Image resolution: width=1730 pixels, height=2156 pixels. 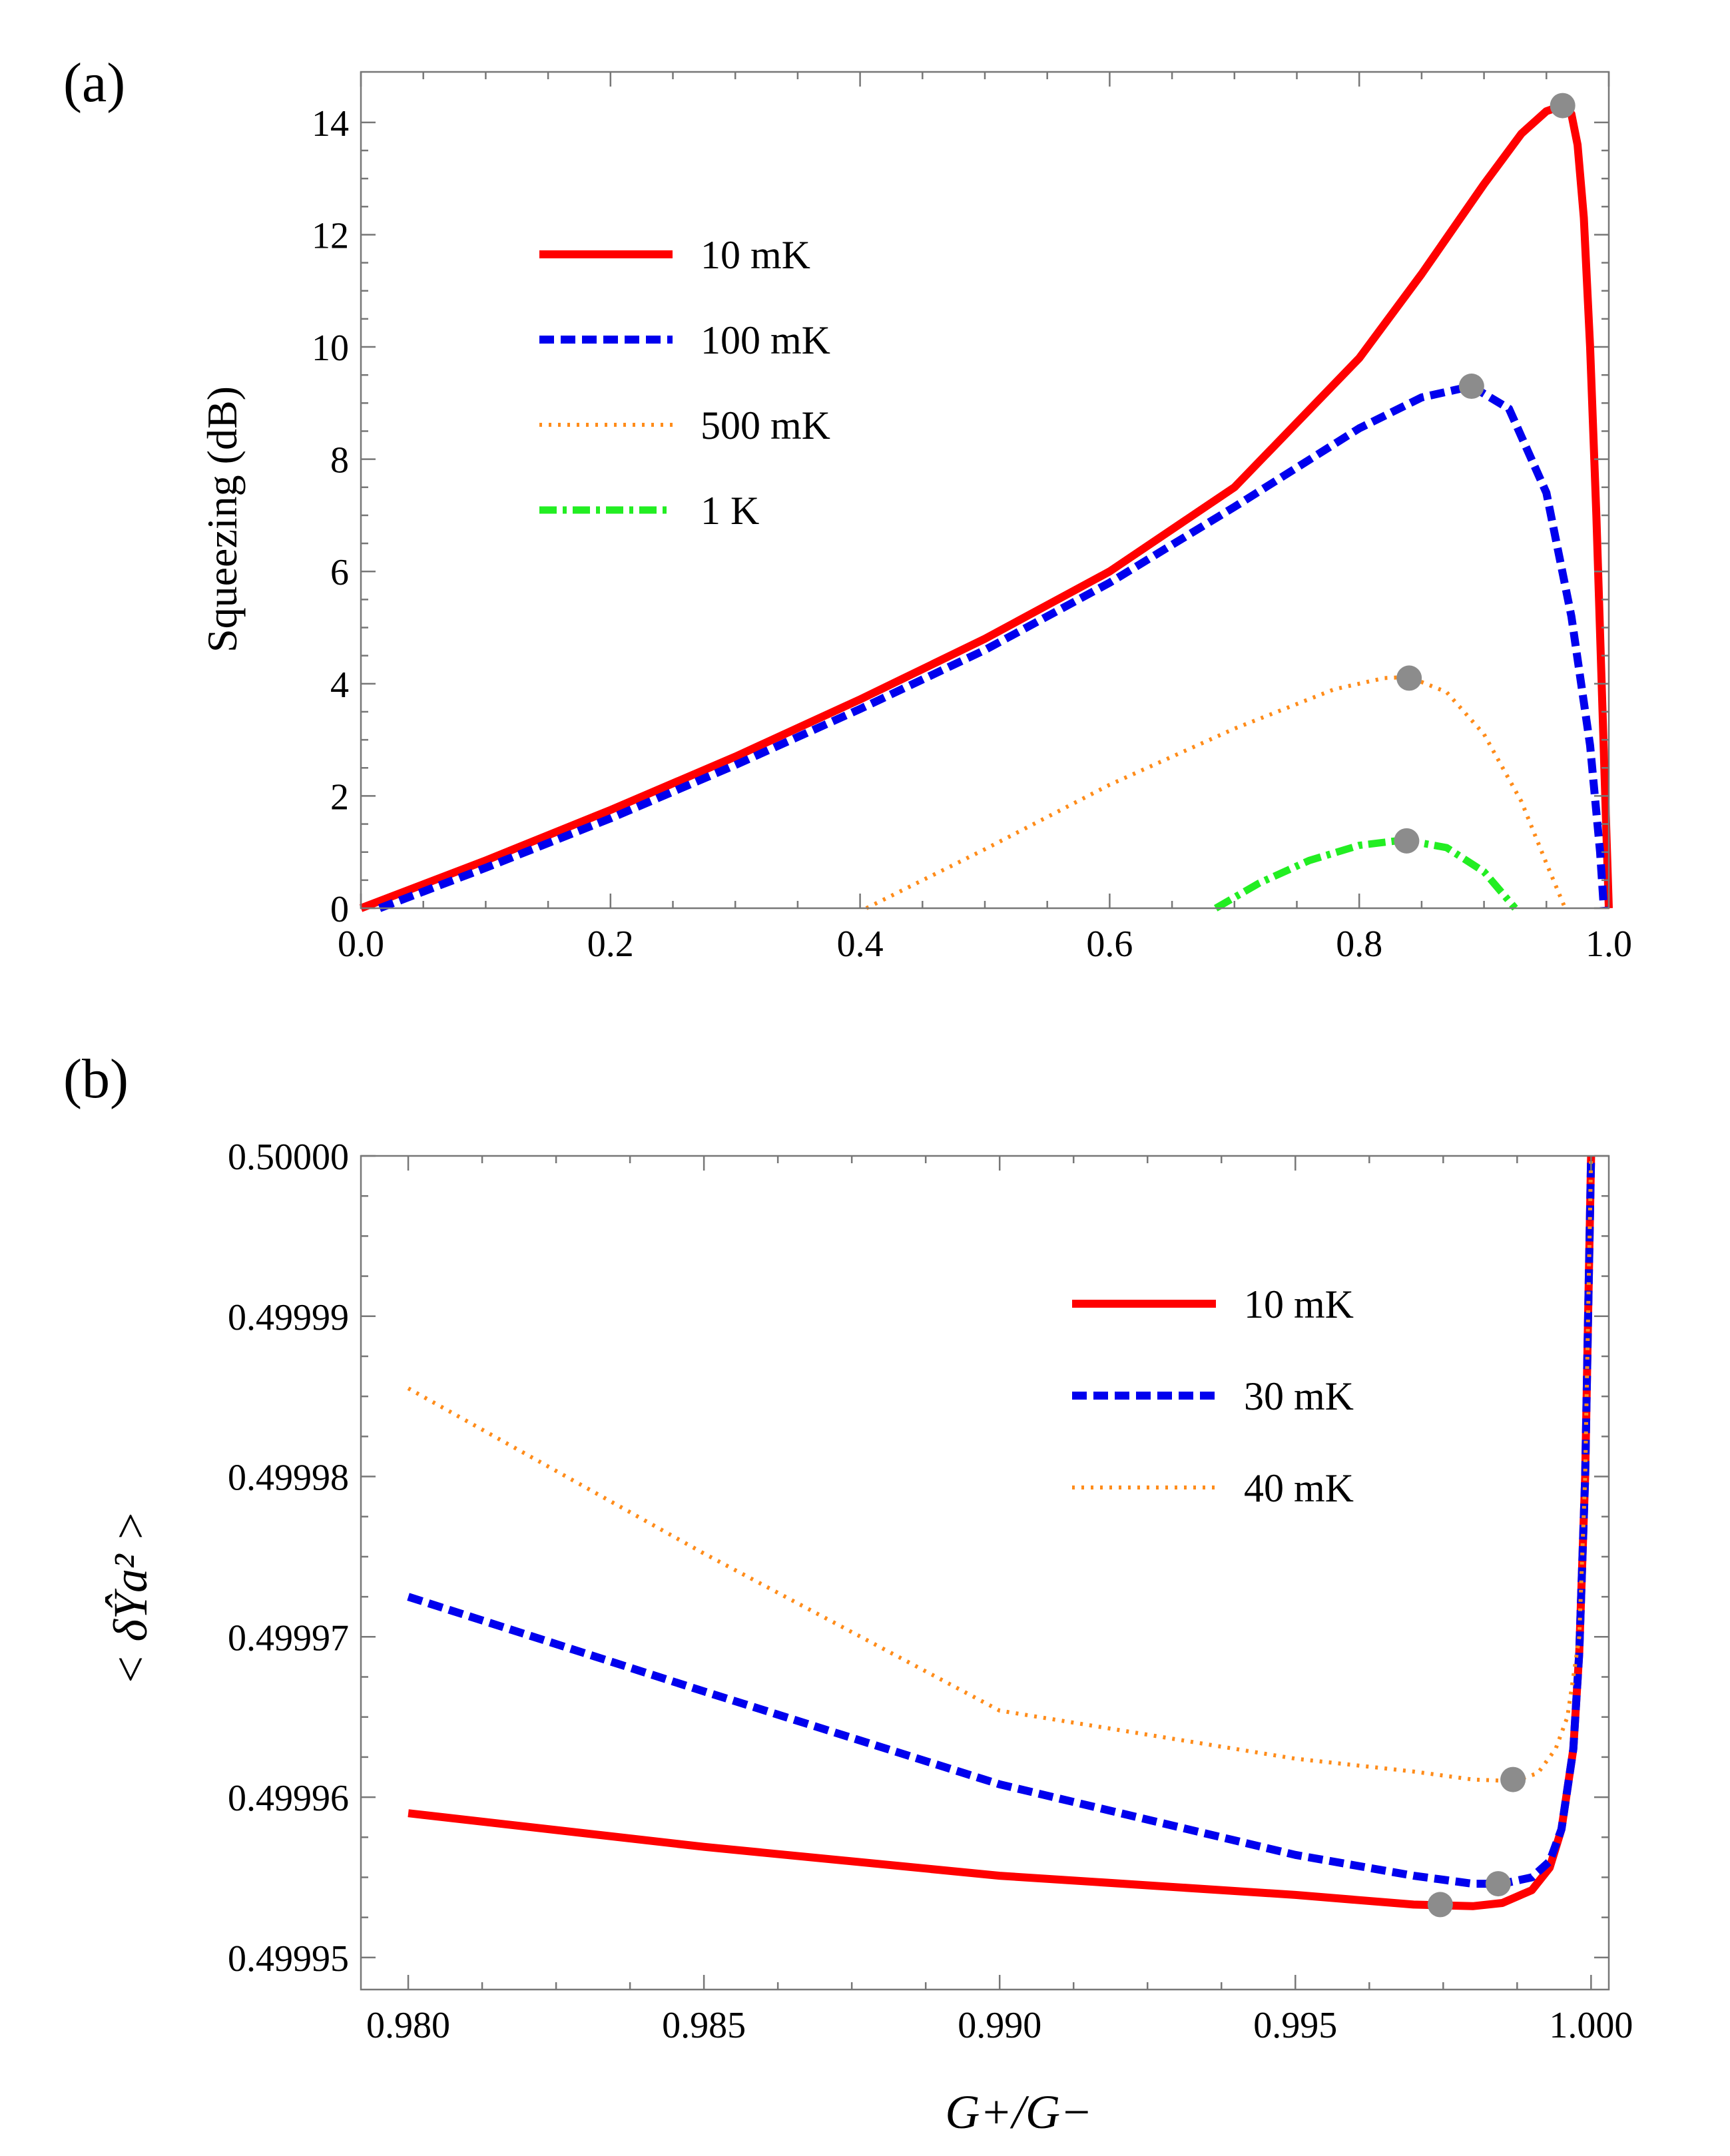 I want to click on y-tick-label: 12, so click(x=330, y=235).